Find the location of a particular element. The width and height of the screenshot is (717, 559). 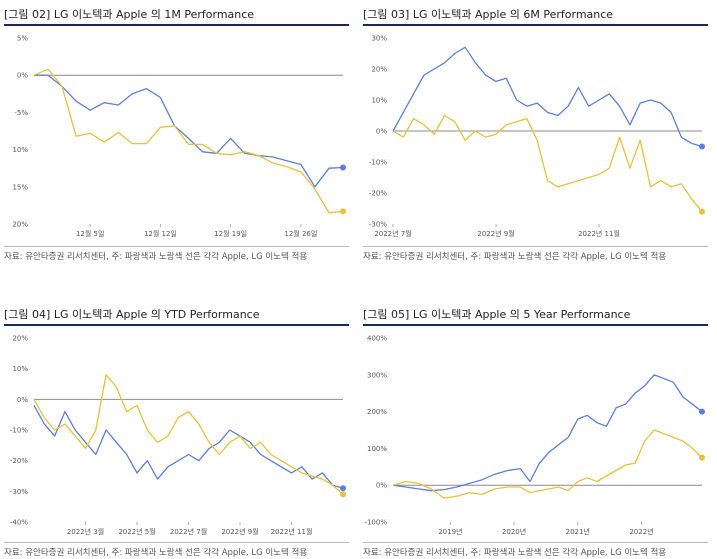

x-tick-label: 2022년 is located at coordinates (641, 531).